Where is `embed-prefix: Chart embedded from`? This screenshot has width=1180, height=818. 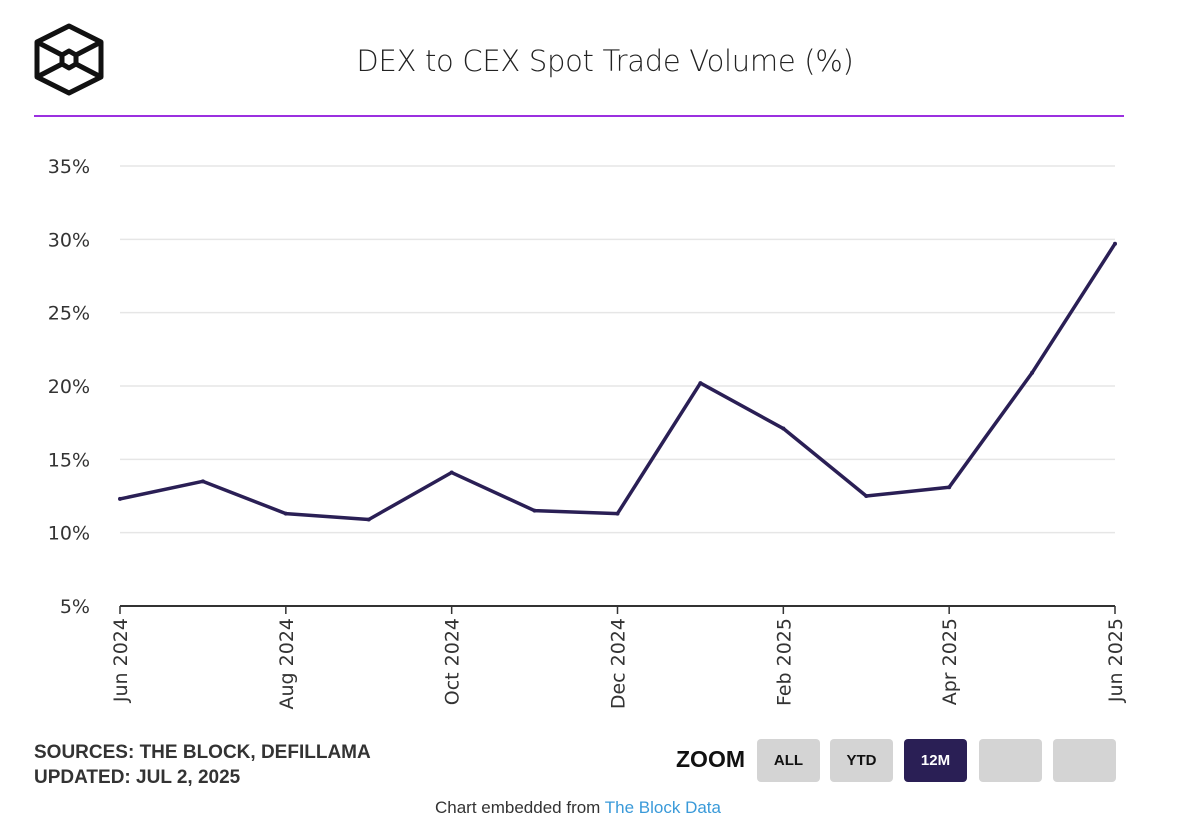 embed-prefix: Chart embedded from is located at coordinates (519, 807).